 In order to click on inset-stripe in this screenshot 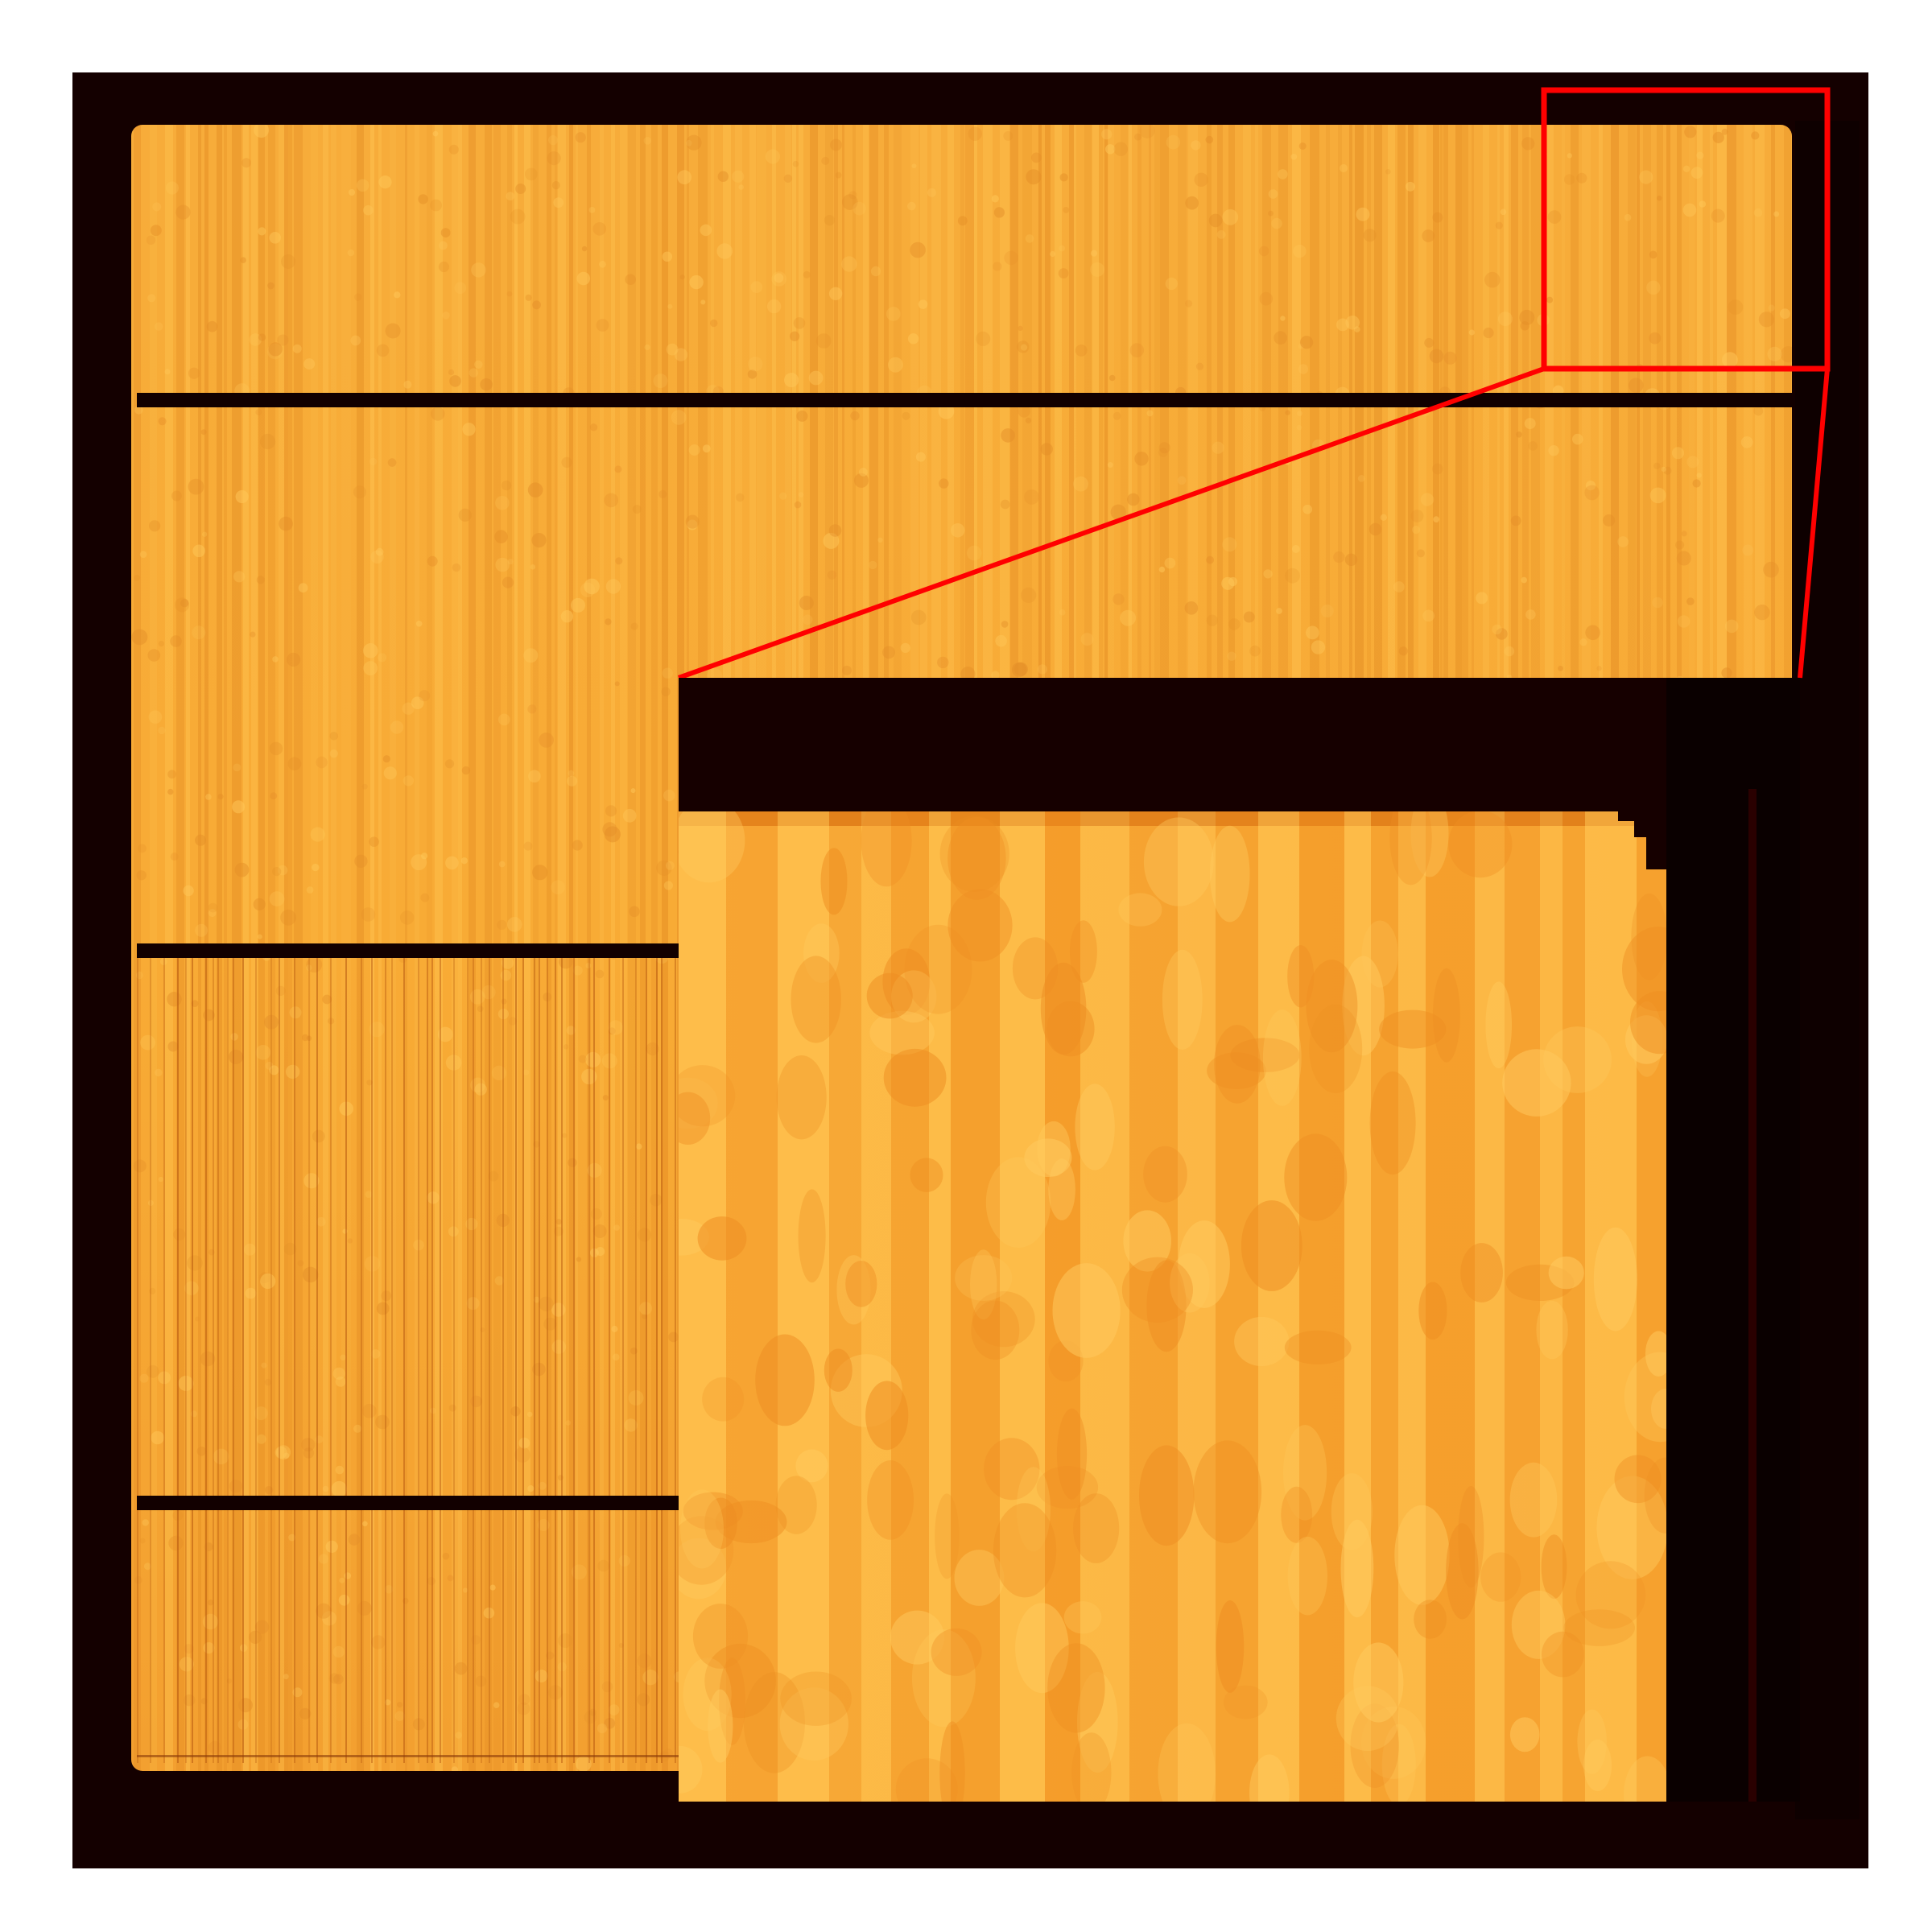, I will do `click(975, 1306)`.